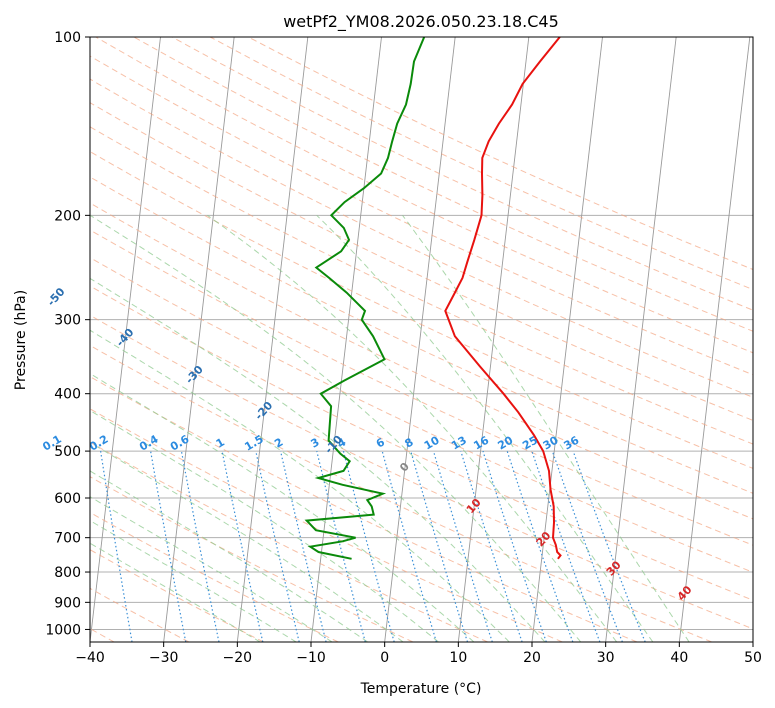  I want to click on y-tick-label: 900, so click(67, 603).